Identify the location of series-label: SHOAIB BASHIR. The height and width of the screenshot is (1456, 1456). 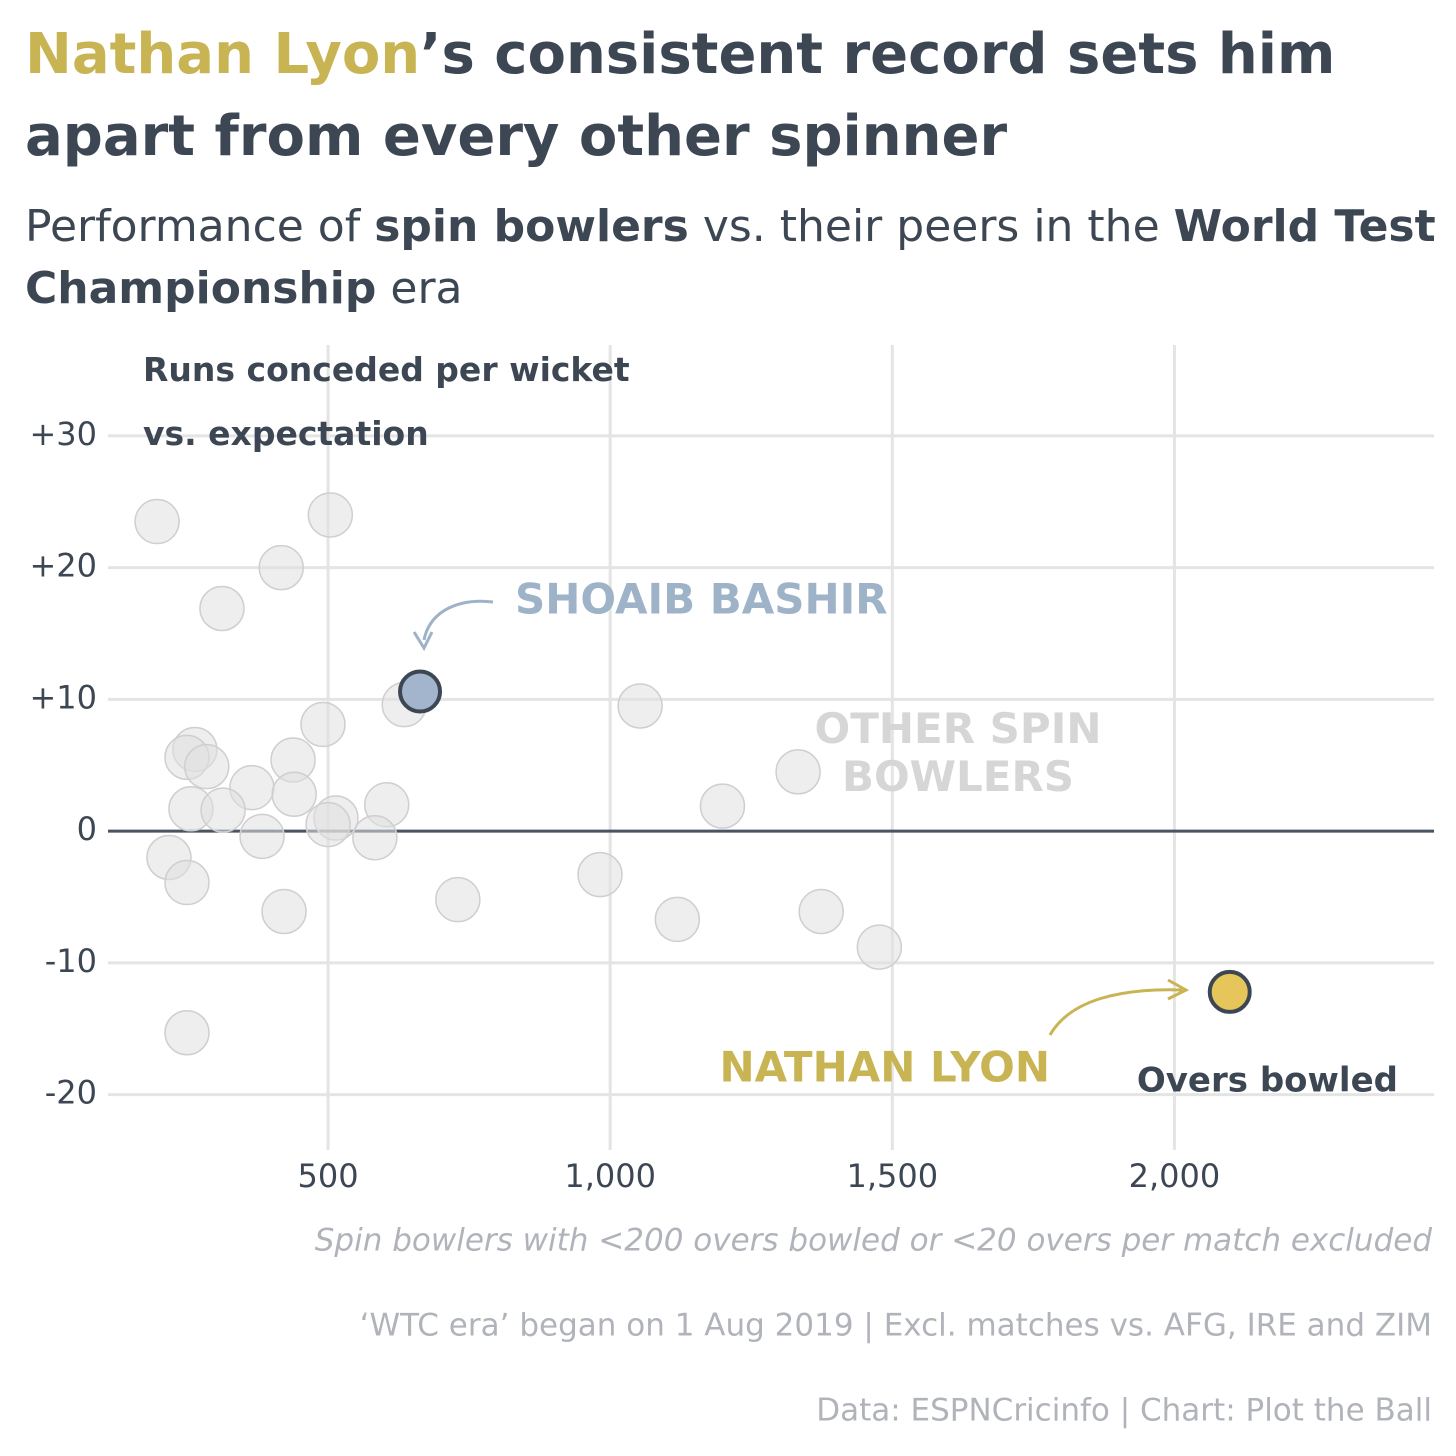
(701, 599).